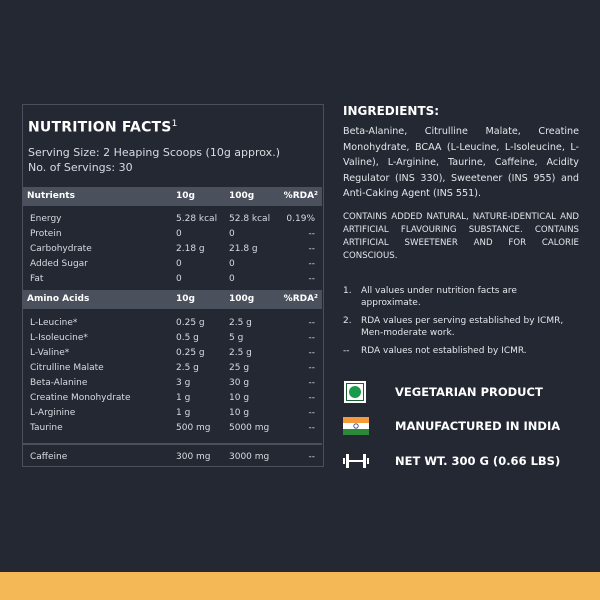  I want to click on table-row: Caffeine 300 mg 3000 mg --, so click(172, 456).